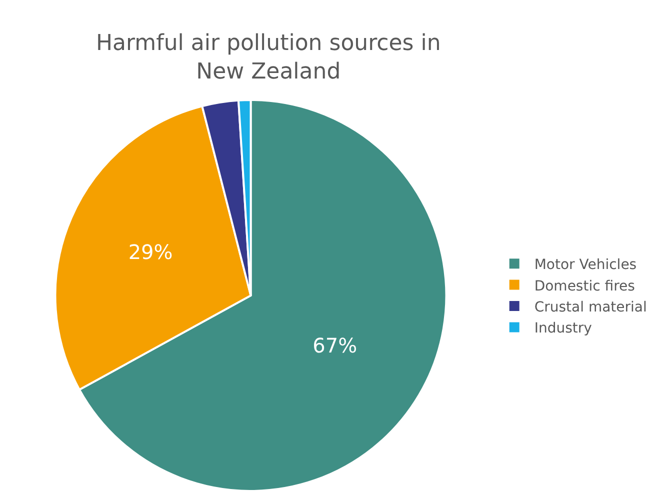 The image size is (671, 501). Describe the element at coordinates (335, 345) in the screenshot. I see `data-label: 67%` at that location.